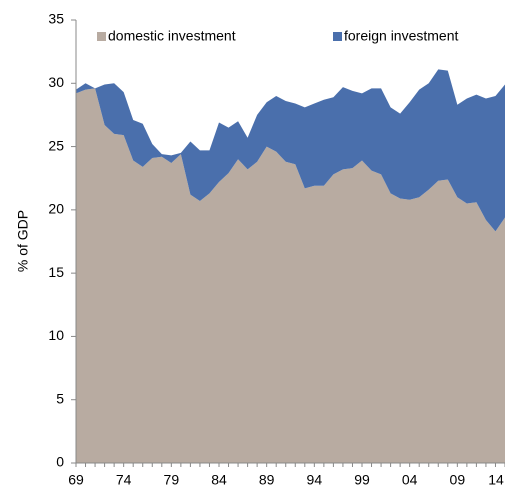  Describe the element at coordinates (267, 480) in the screenshot. I see `x-tick-label: 89` at that location.